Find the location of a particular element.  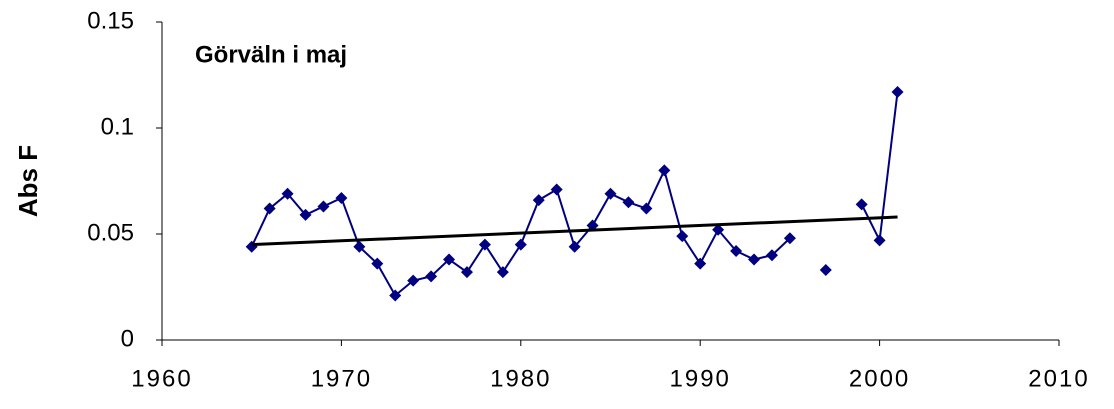

trend-line is located at coordinates (574, 231).